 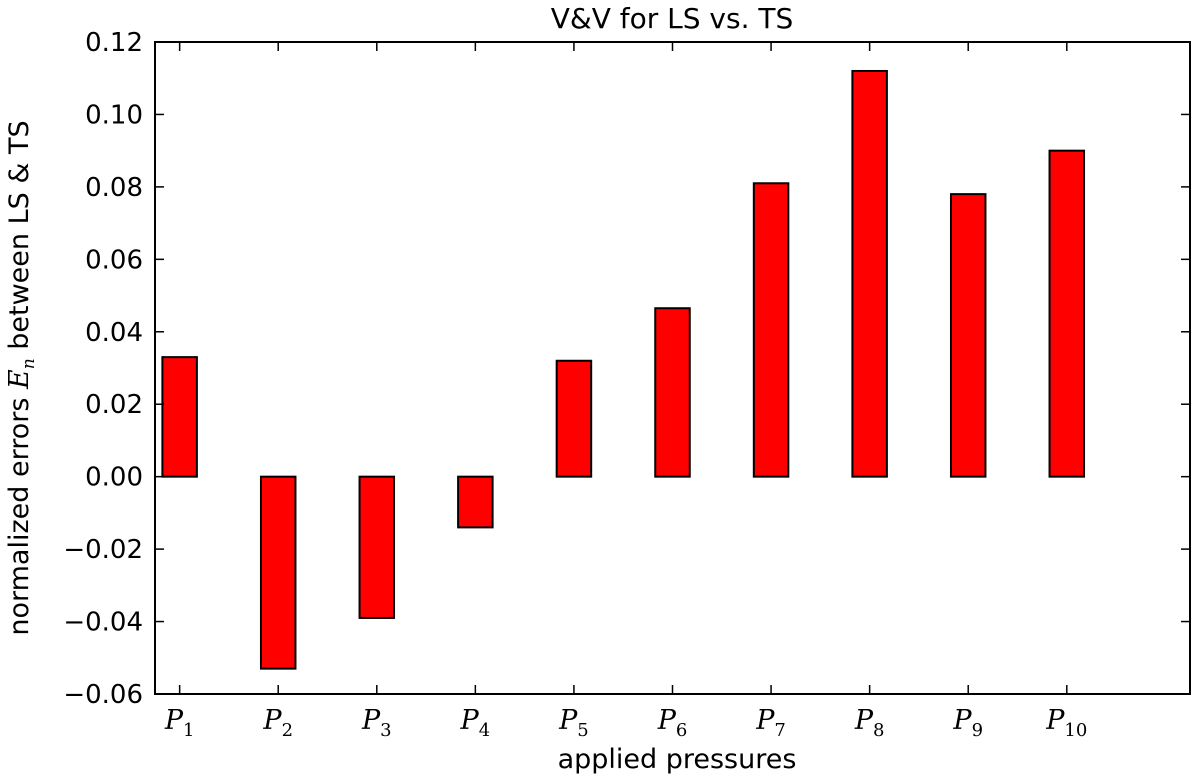 What do you see at coordinates (103, 550) in the screenshot?
I see `y-tick-label: −0.02` at bounding box center [103, 550].